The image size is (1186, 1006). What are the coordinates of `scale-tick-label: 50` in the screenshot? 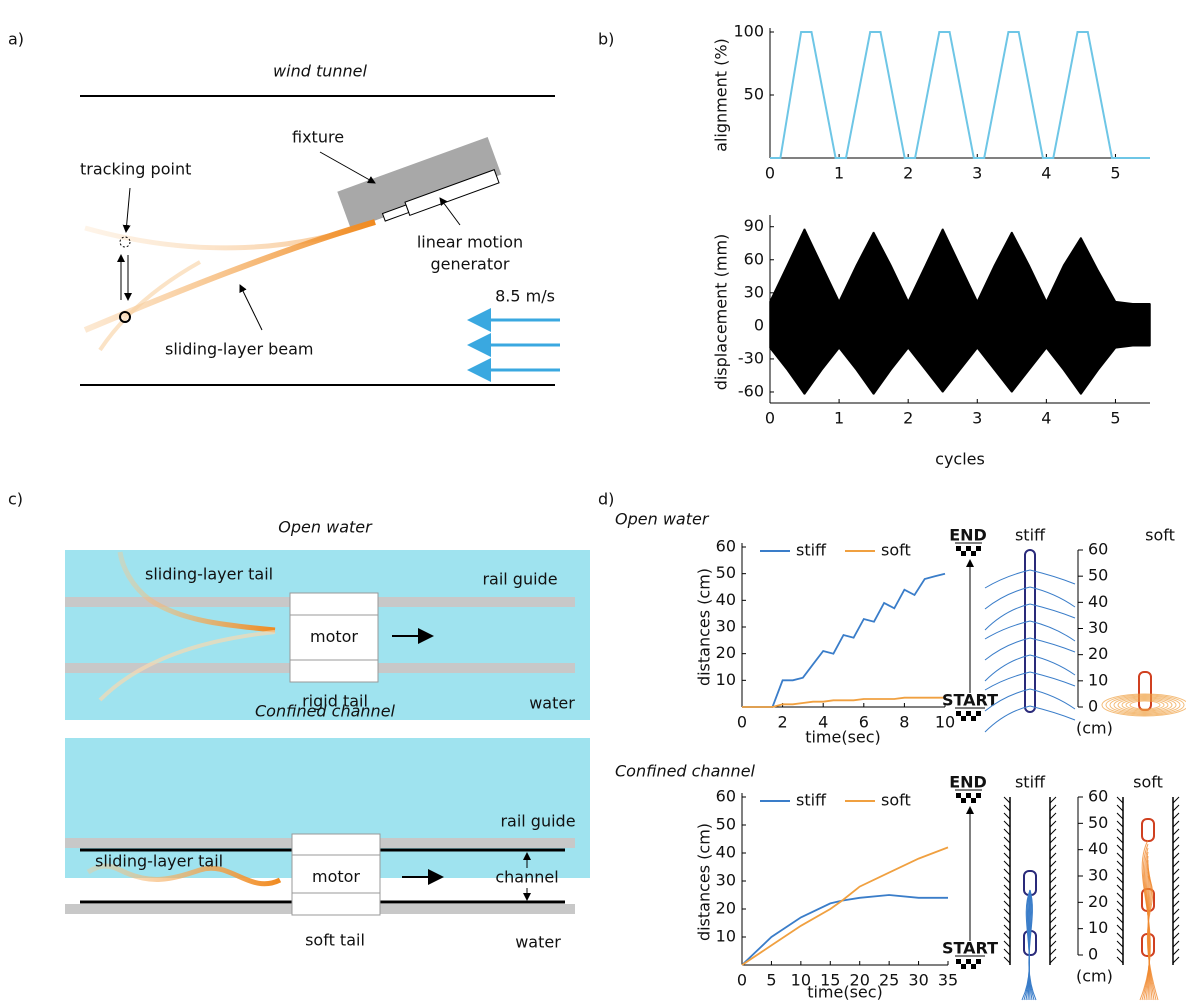 It's located at (1098, 822).